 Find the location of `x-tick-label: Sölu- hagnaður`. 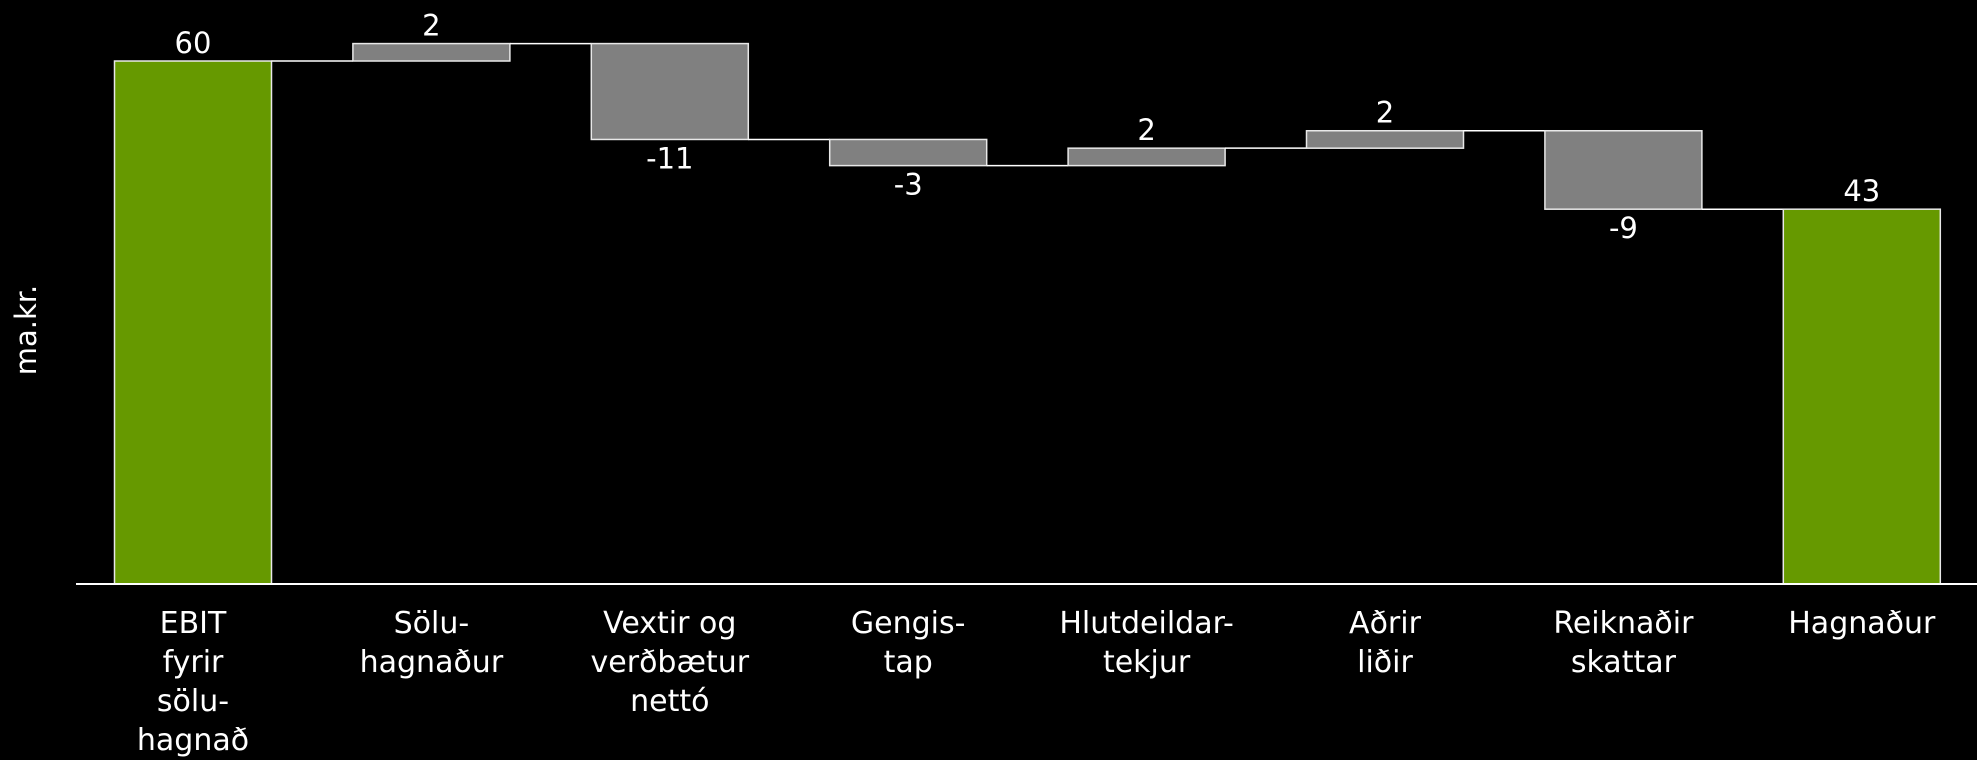

x-tick-label: Sölu- hagnaður is located at coordinates (431, 643).